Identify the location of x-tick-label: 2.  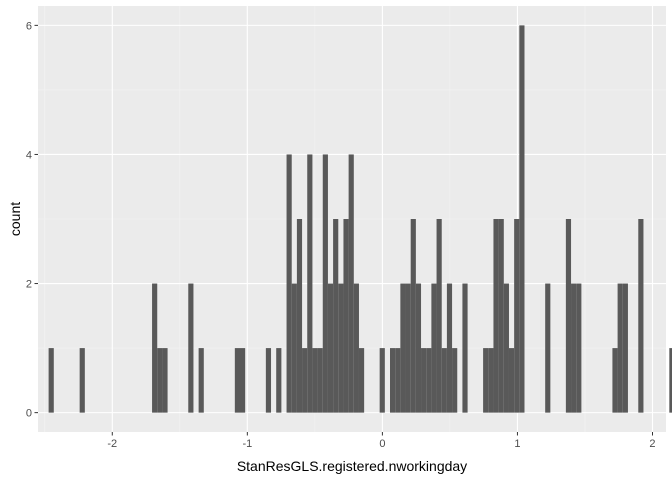
(652, 444).